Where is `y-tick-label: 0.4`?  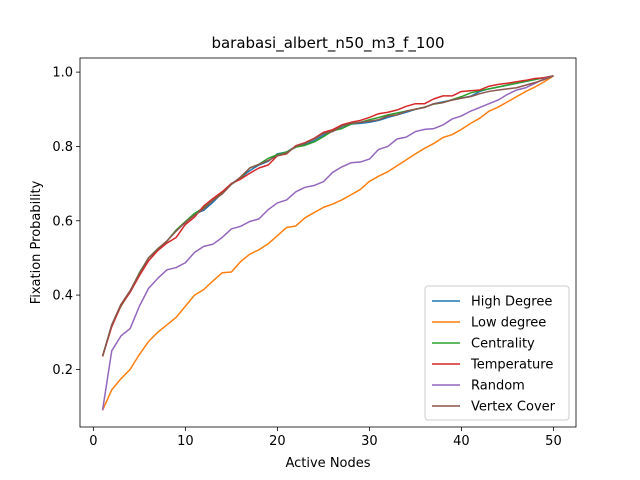 y-tick-label: 0.4 is located at coordinates (62, 296).